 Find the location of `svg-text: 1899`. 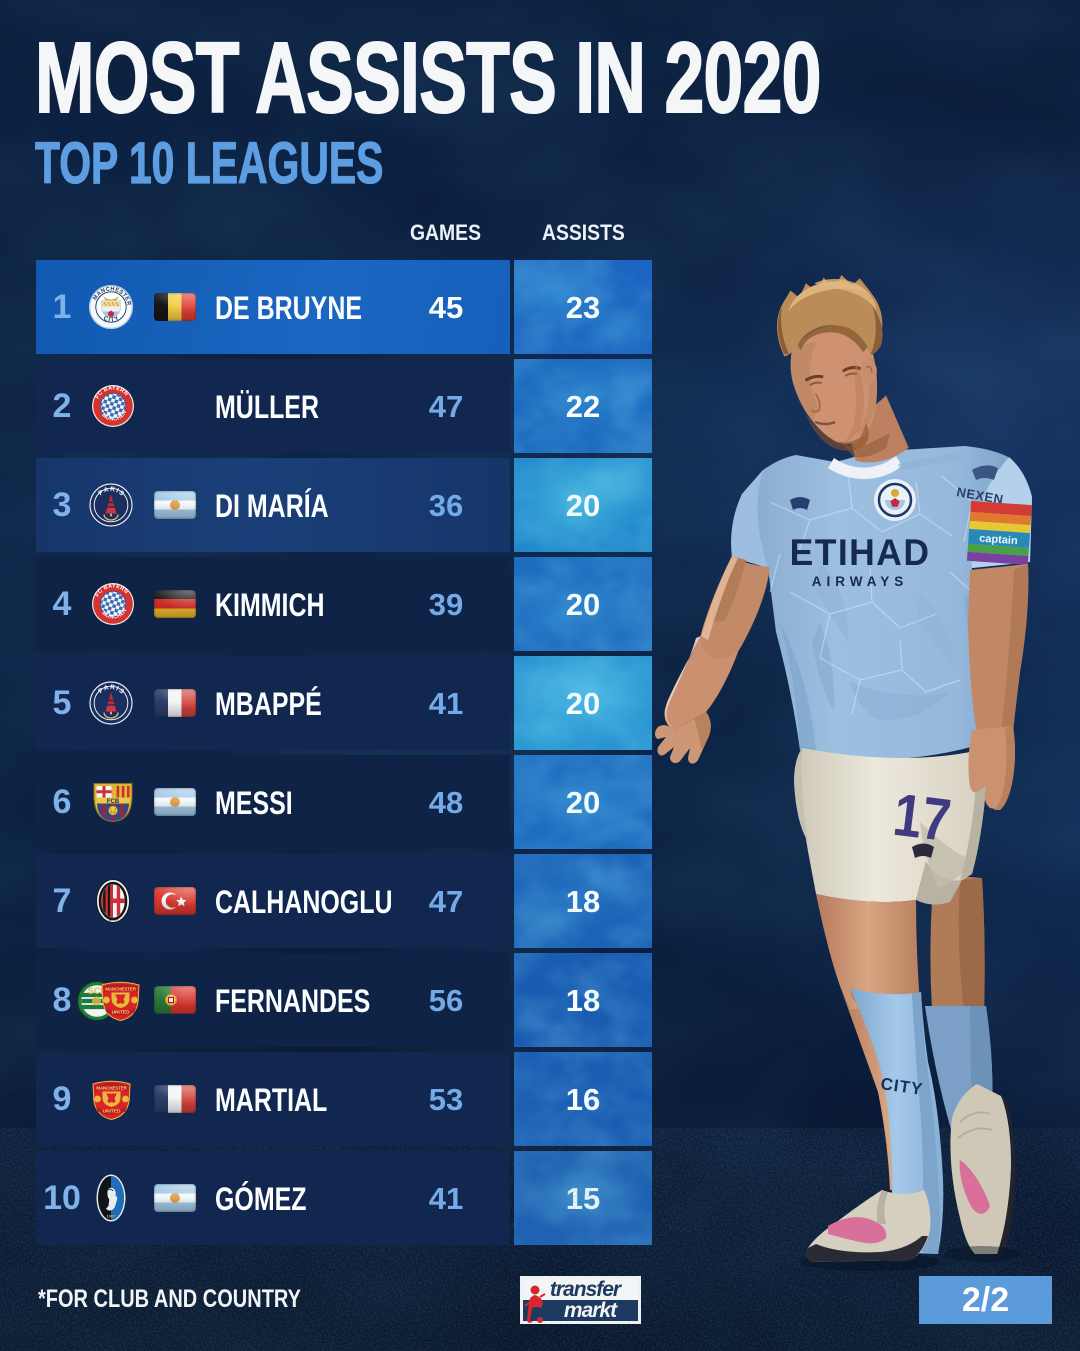

svg-text: 1899 is located at coordinates (113, 919).